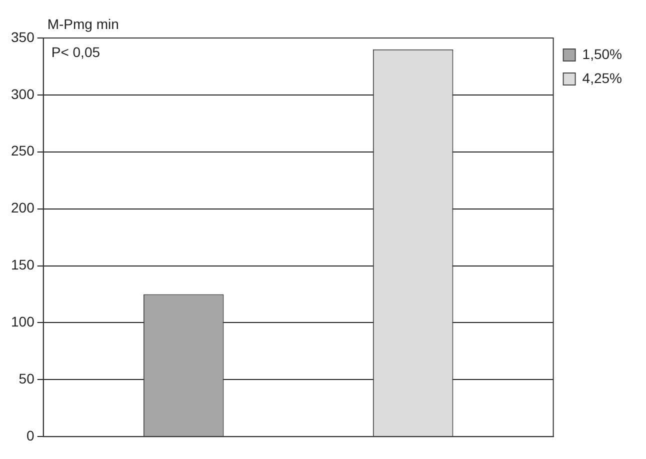  Describe the element at coordinates (23, 208) in the screenshot. I see `y-tick-label: 200` at that location.